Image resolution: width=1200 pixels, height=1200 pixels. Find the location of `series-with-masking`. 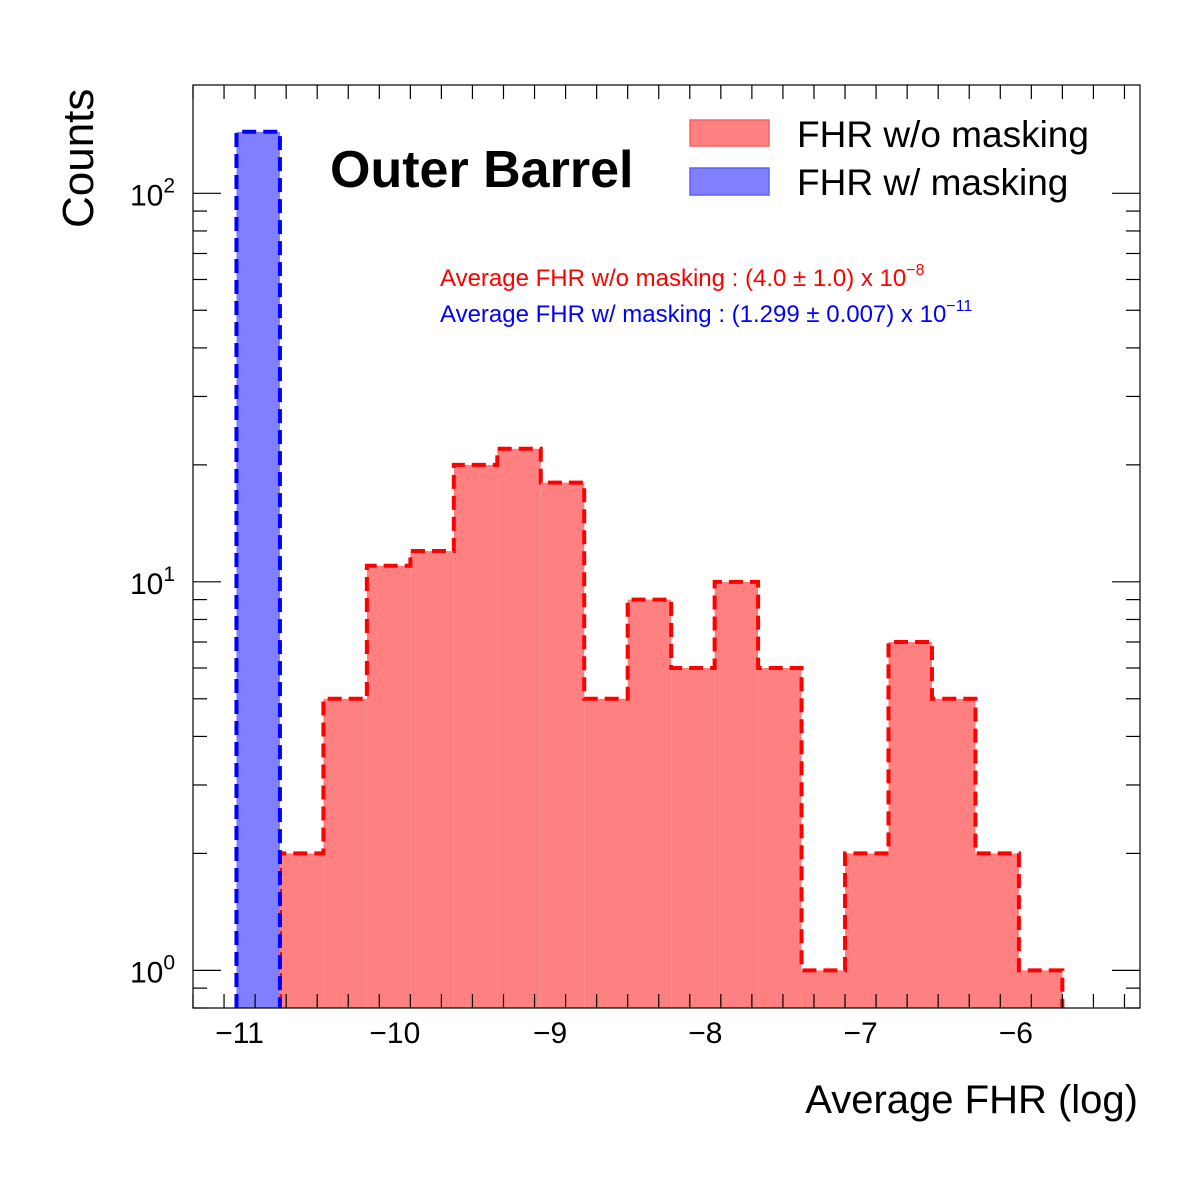

series-with-masking is located at coordinates (258, 568).